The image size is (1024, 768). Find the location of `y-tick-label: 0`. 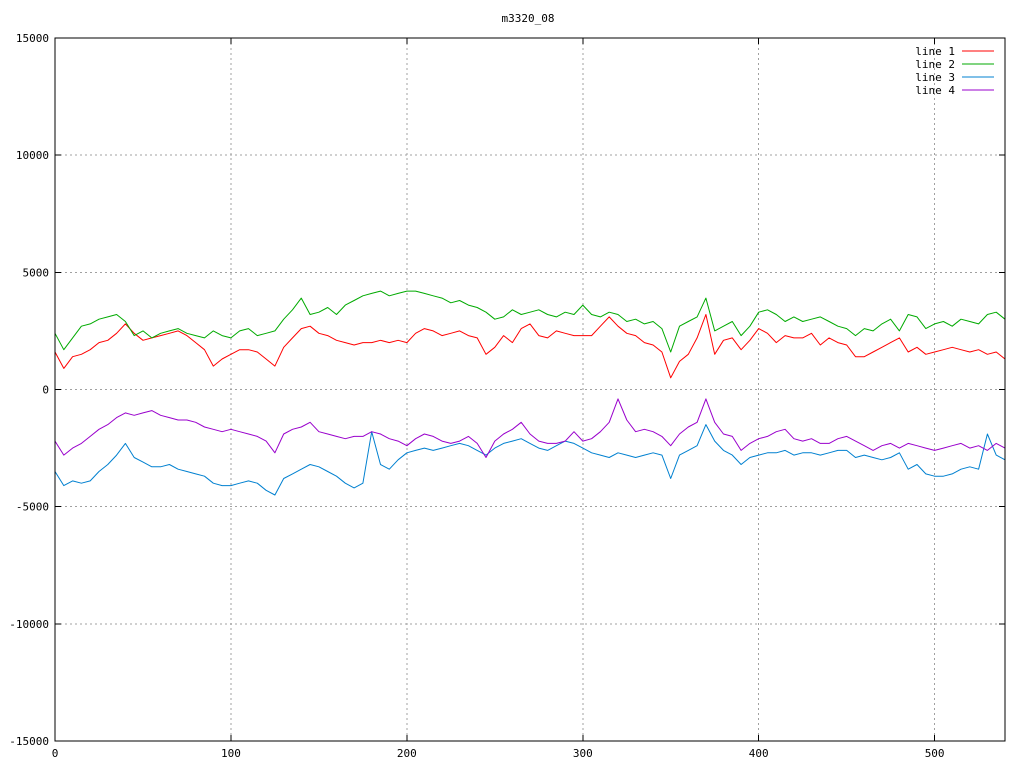

y-tick-label: 0 is located at coordinates (45, 390).